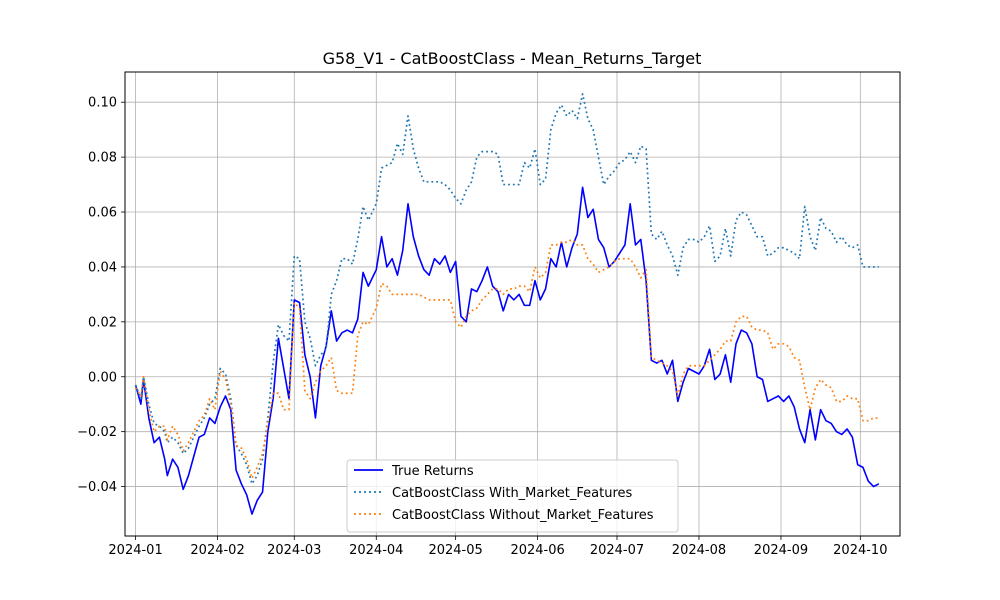  I want to click on legend-label-with-market: CatBoostClass With_Market_Features, so click(512, 493).